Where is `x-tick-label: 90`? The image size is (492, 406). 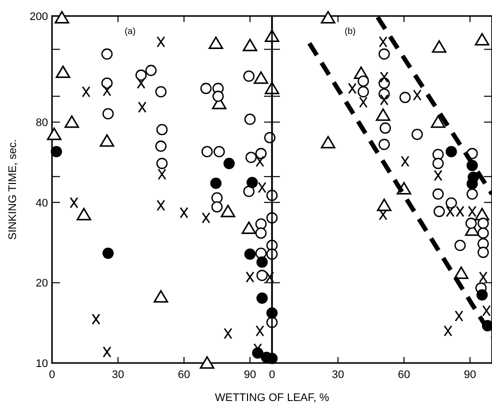
x-tick-label: 90 is located at coordinates (470, 375).